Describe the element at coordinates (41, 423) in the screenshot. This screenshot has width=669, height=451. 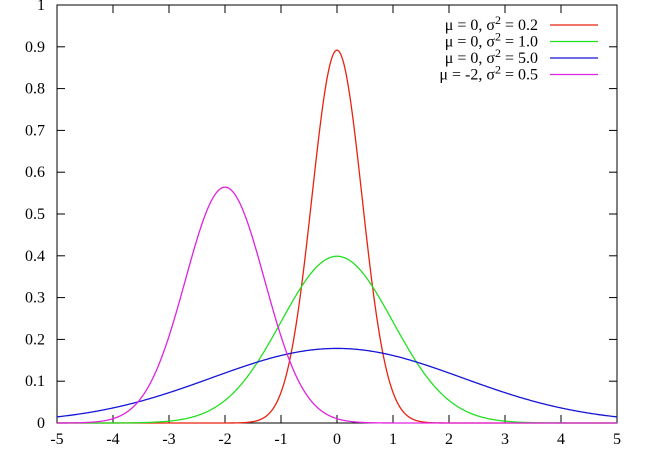
I see `y-tick-label: 0` at that location.